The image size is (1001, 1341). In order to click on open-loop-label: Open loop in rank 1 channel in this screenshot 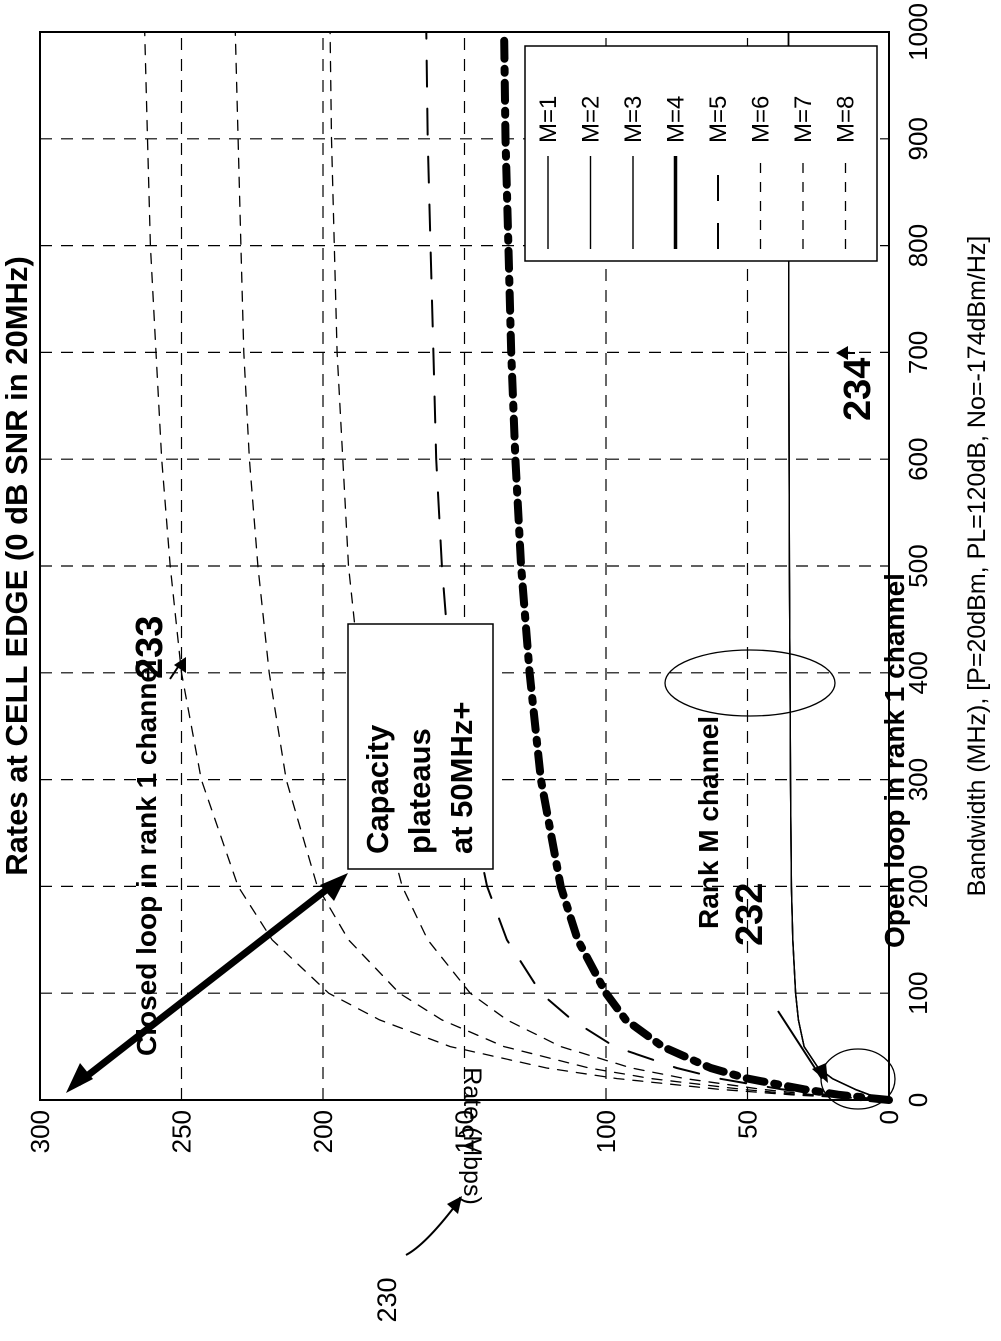, I will do `click(894, 760)`.